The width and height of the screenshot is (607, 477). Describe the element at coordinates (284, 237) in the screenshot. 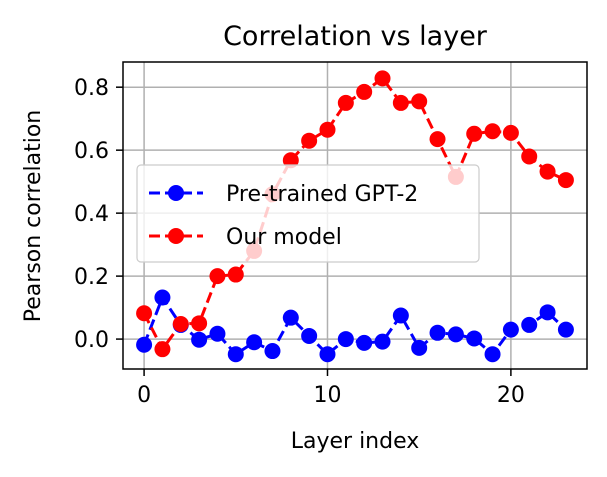

I see `legend-label-our-model: Our model` at that location.